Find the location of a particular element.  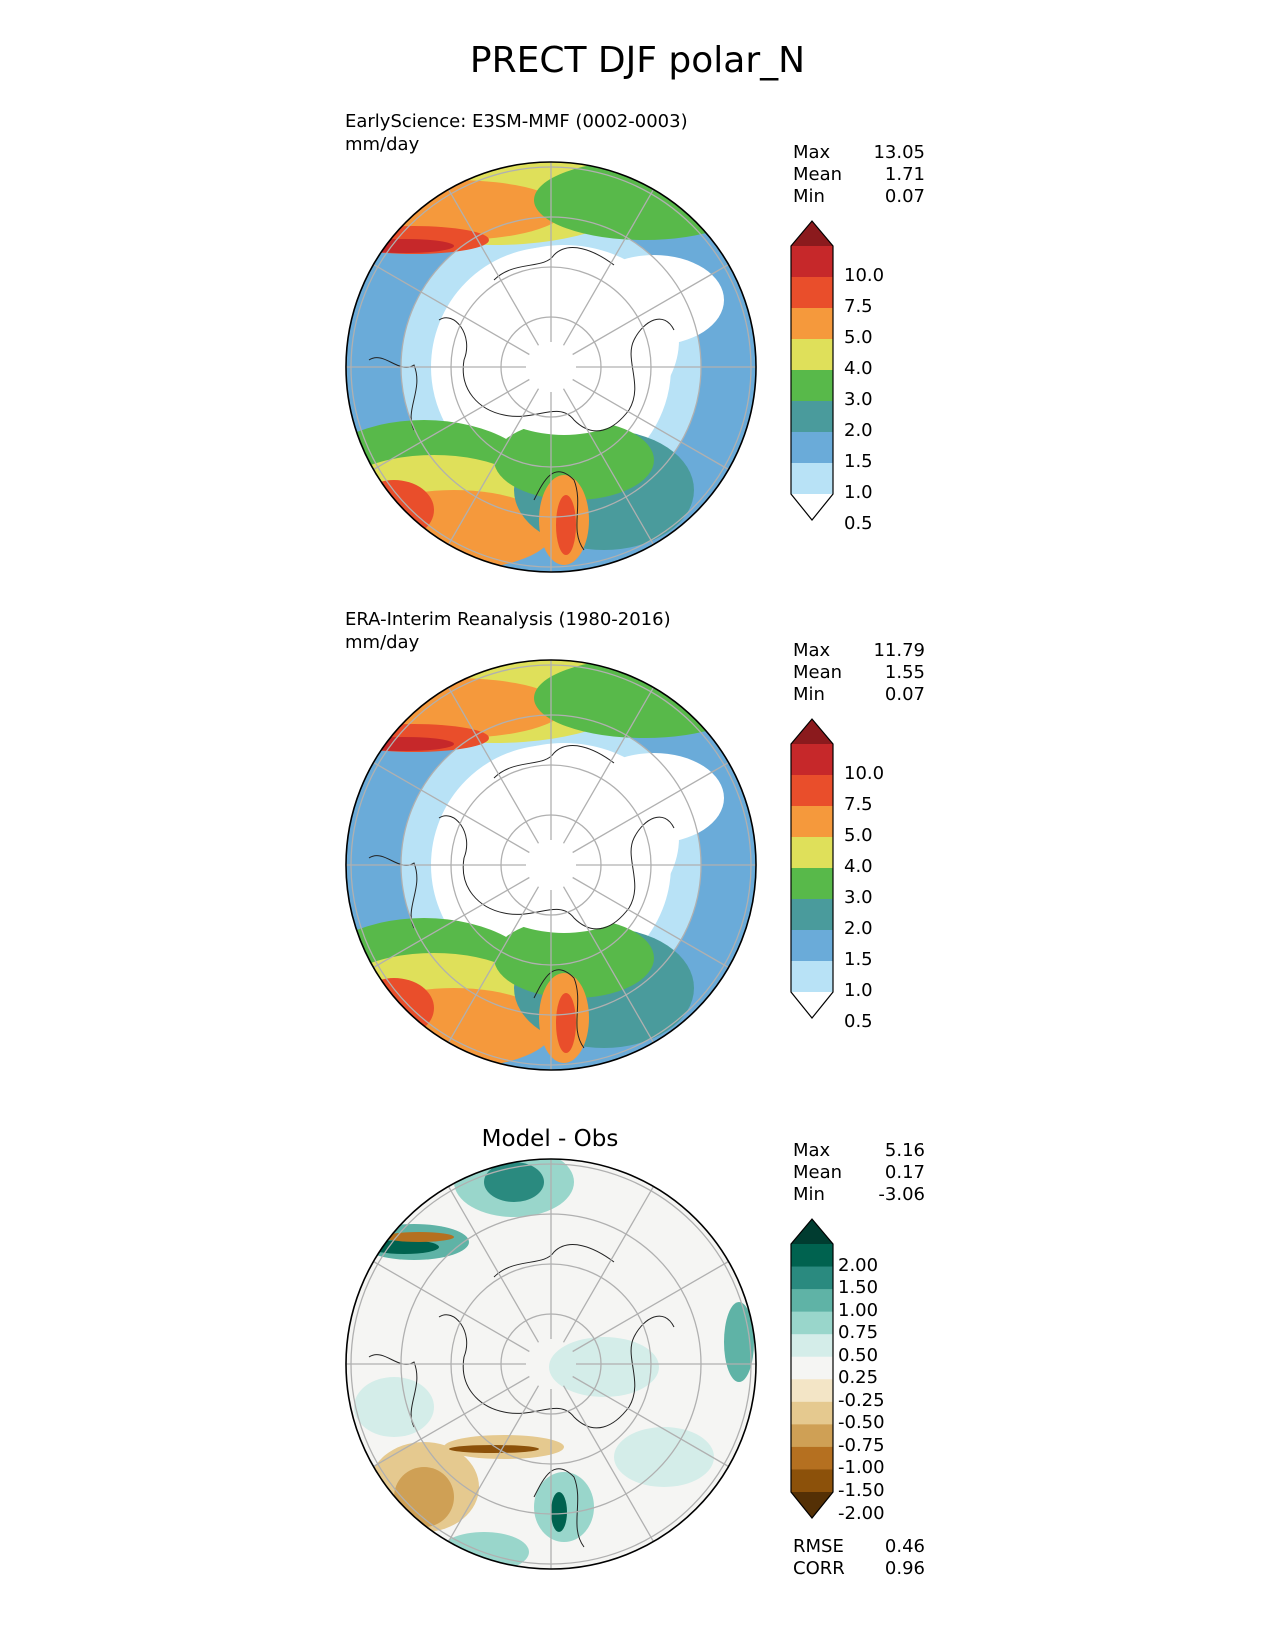

colorbar-tick-label: 2.0 is located at coordinates (858, 430).